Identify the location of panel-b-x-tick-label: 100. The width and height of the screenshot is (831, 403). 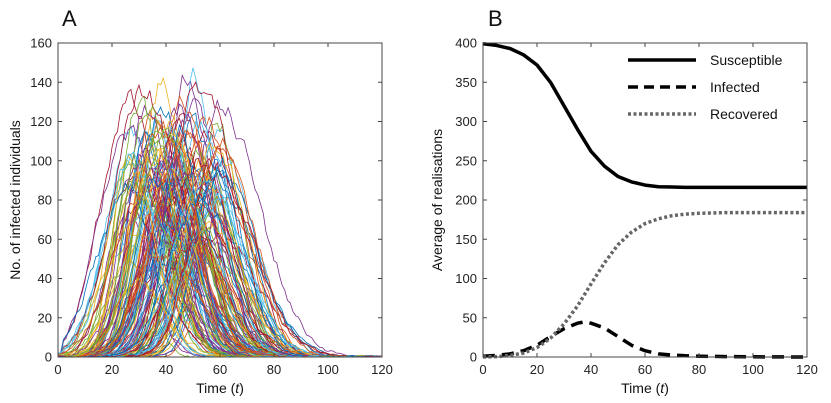
(753, 369).